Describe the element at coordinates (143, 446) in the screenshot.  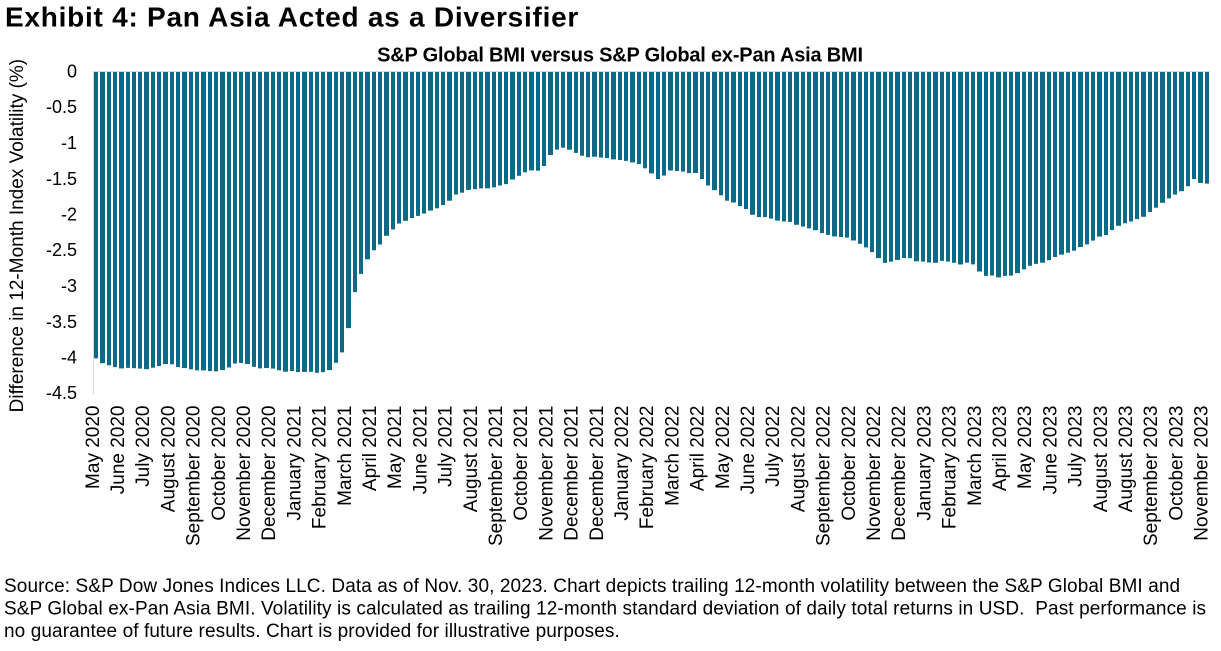
I see `svg-text: July 2020` at that location.